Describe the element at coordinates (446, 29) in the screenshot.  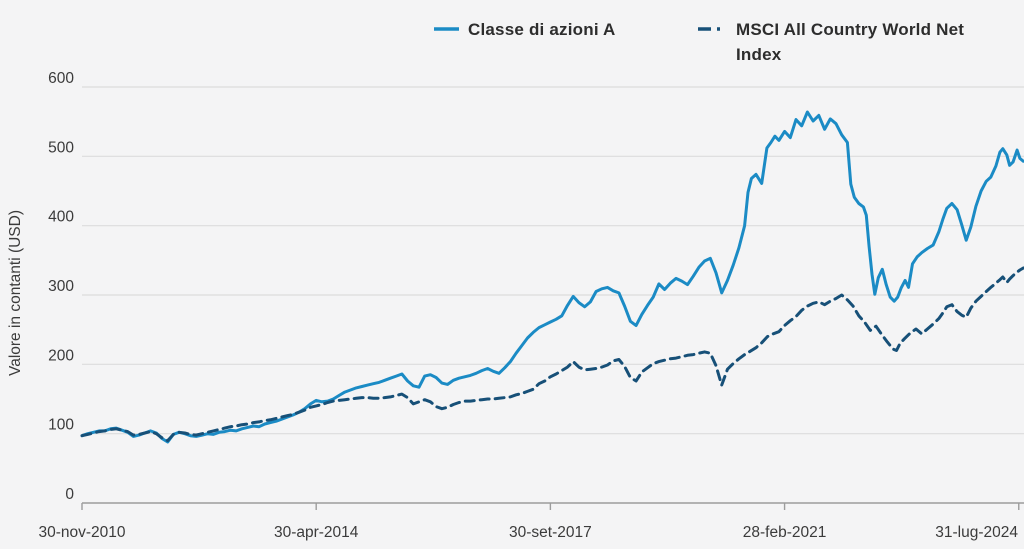
I see `solid-line-swatch-icon` at that location.